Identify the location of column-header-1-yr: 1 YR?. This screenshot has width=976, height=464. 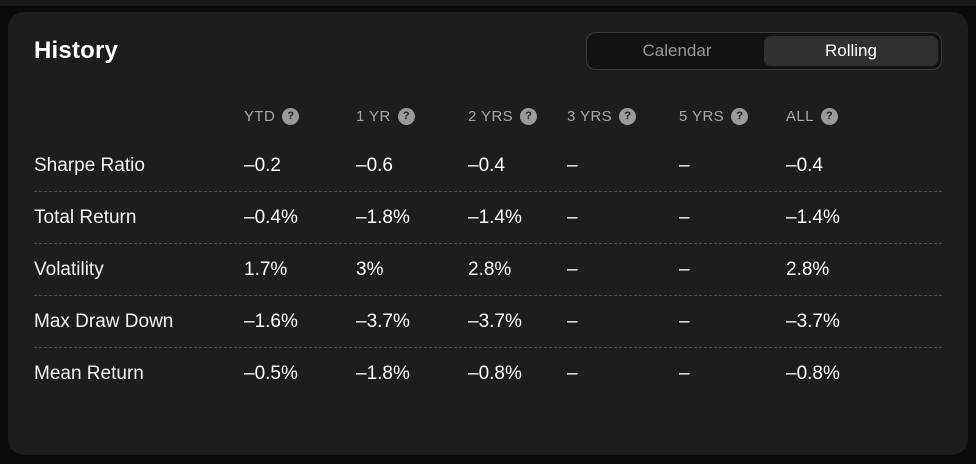
(412, 116).